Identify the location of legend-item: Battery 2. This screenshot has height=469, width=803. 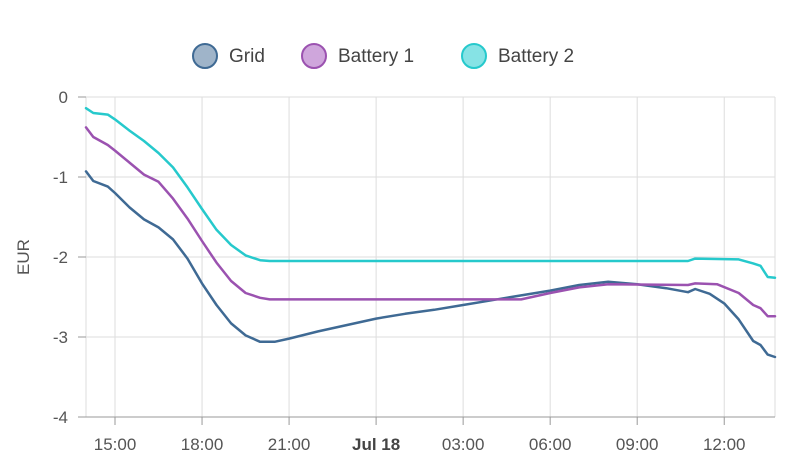
(517, 56).